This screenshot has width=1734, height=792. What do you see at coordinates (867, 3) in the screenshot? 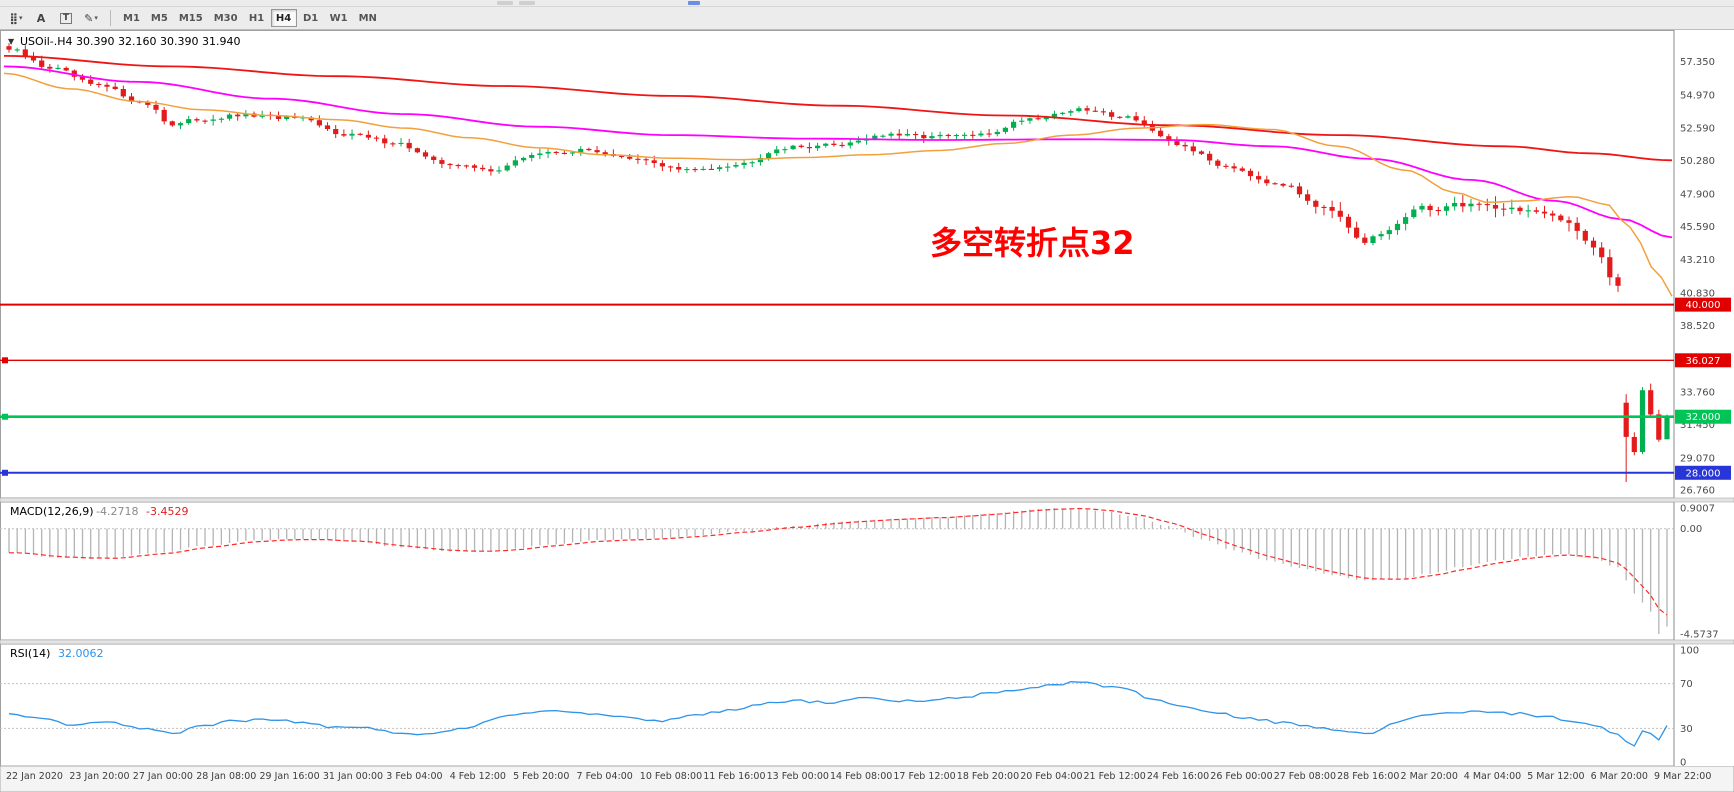
I see `clipped-toolbar-row` at bounding box center [867, 3].